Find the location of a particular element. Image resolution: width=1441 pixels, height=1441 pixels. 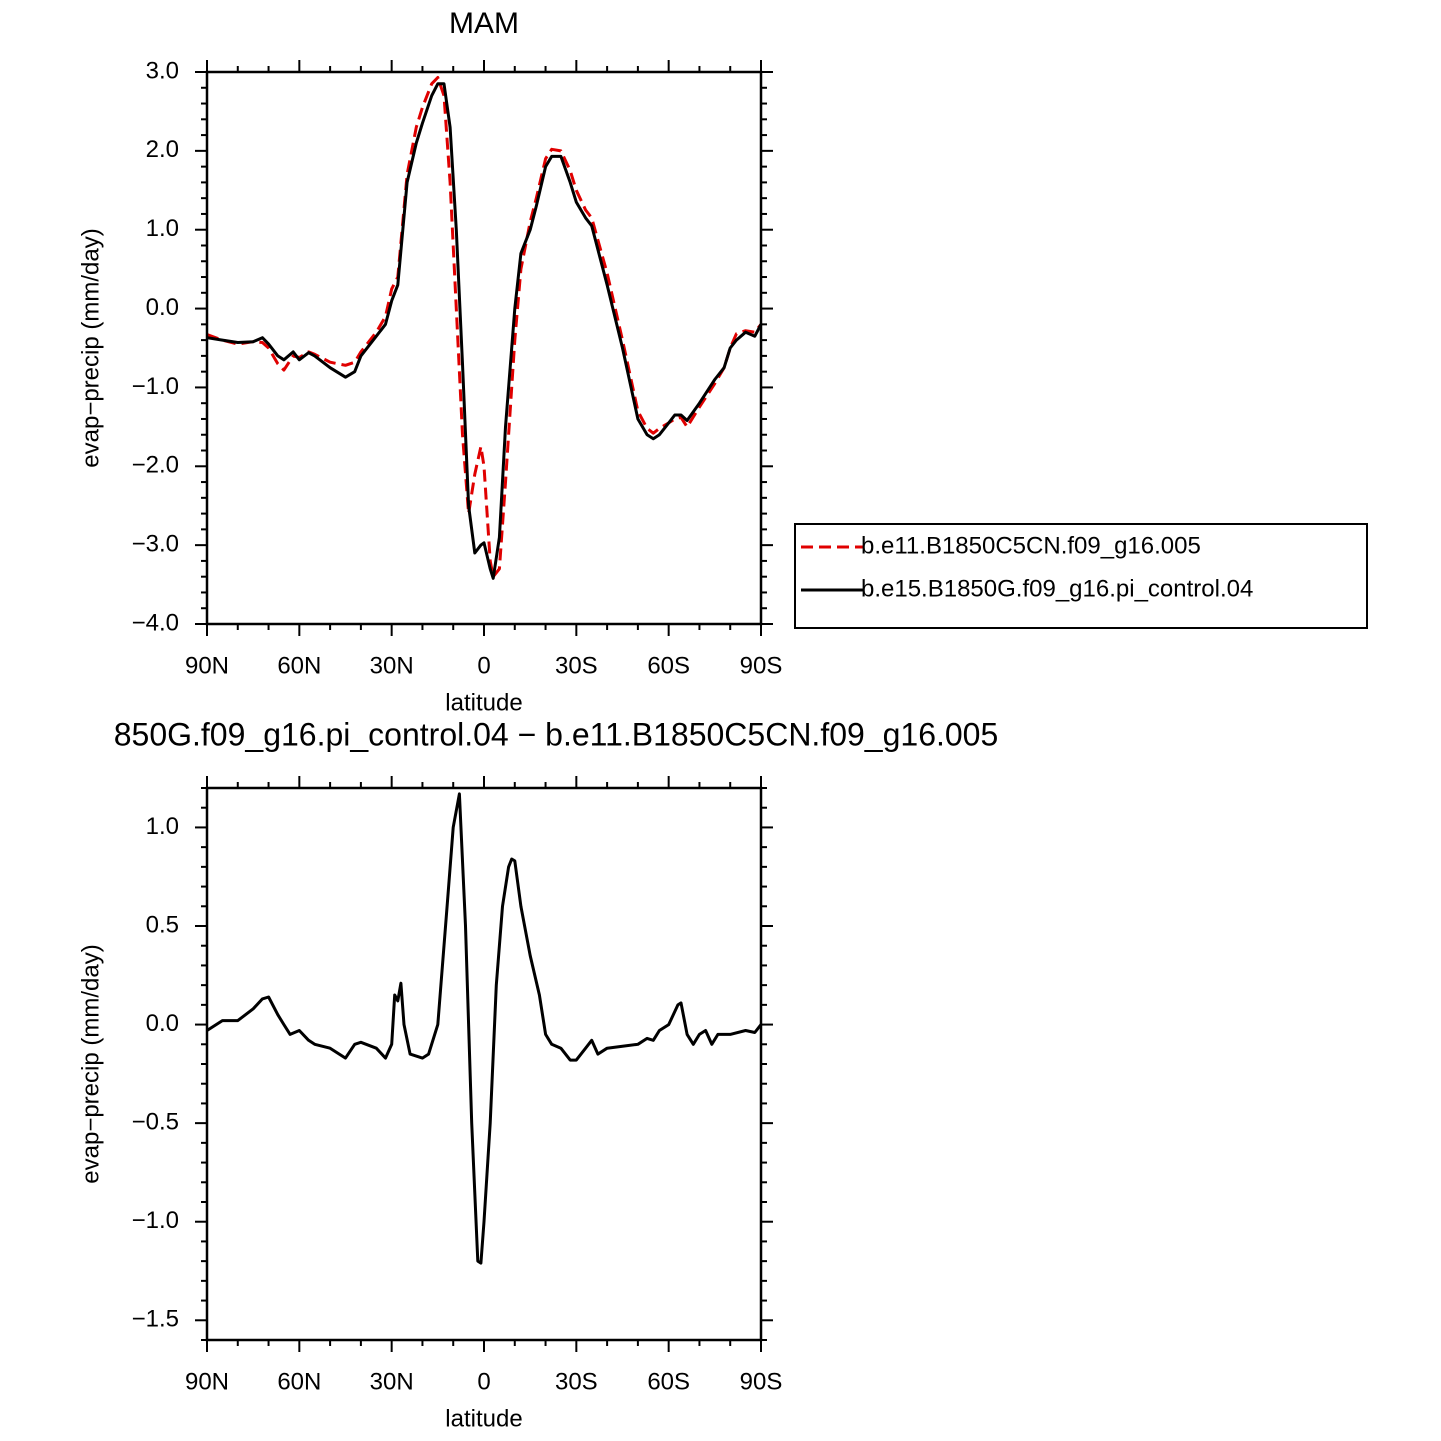

y-tick-label: −3.0 is located at coordinates (155, 543).